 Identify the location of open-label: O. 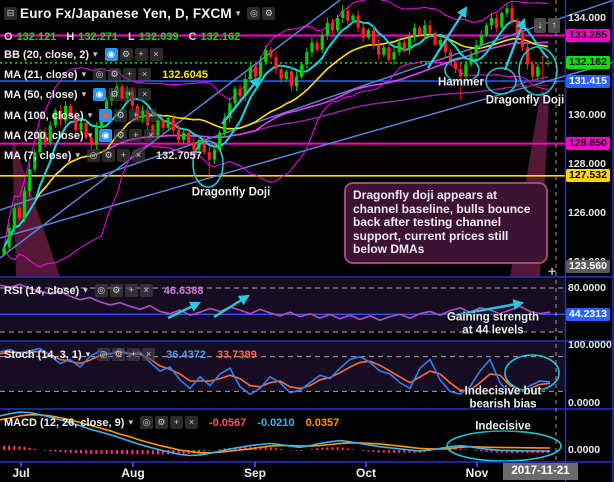
(8, 36).